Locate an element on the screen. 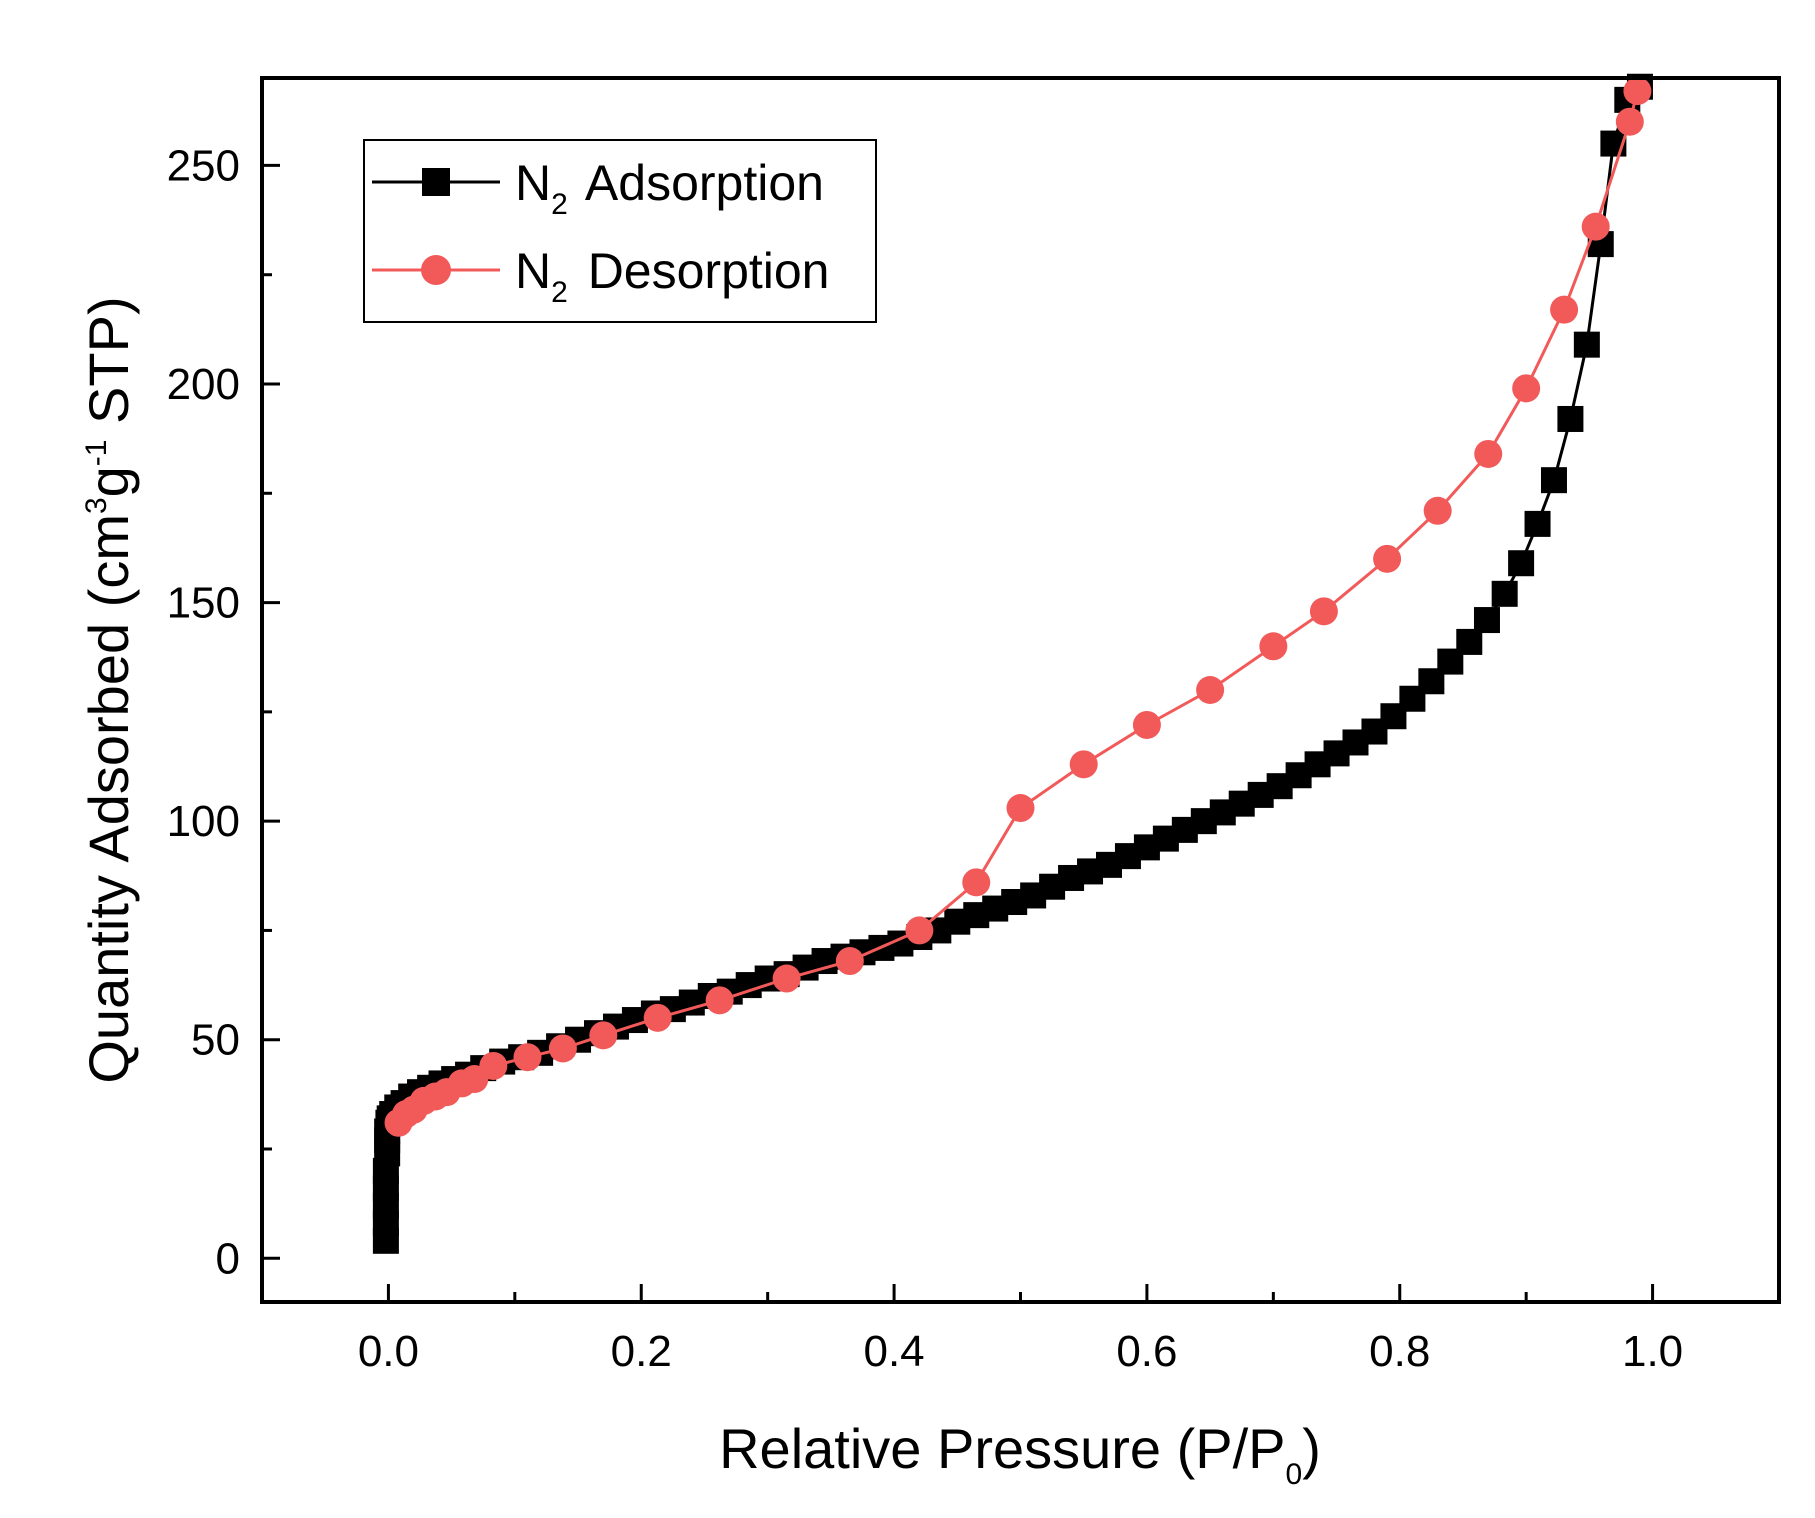  y-tick-label: 50 is located at coordinates (215, 1040).